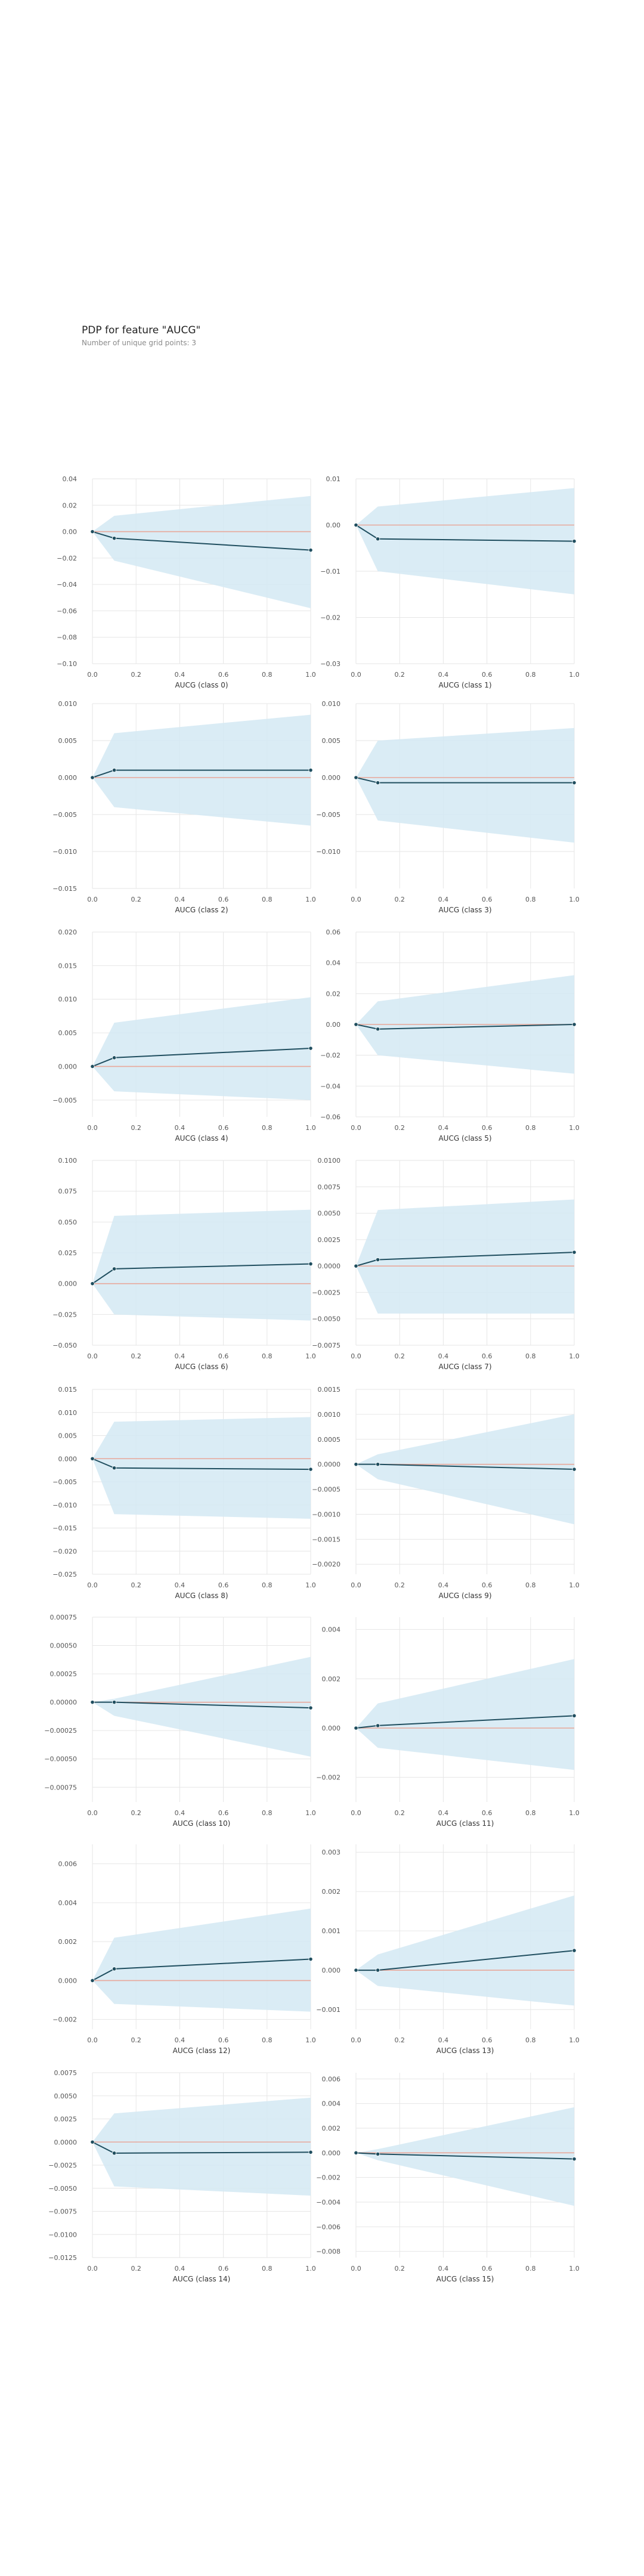  Describe the element at coordinates (331, 1630) in the screenshot. I see `y-tick-label: 0.004` at that location.